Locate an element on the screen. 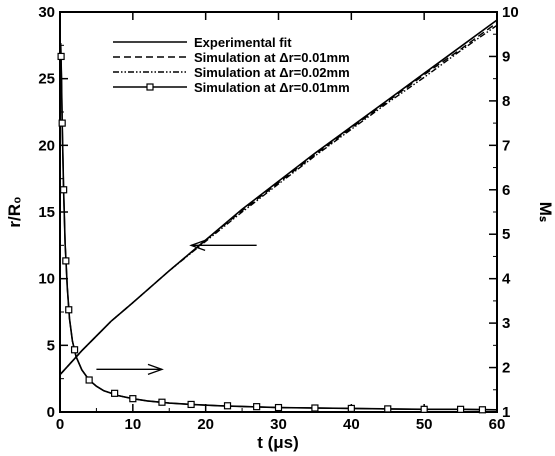 The width and height of the screenshot is (555, 456). legend-marker-square is located at coordinates (150, 87).